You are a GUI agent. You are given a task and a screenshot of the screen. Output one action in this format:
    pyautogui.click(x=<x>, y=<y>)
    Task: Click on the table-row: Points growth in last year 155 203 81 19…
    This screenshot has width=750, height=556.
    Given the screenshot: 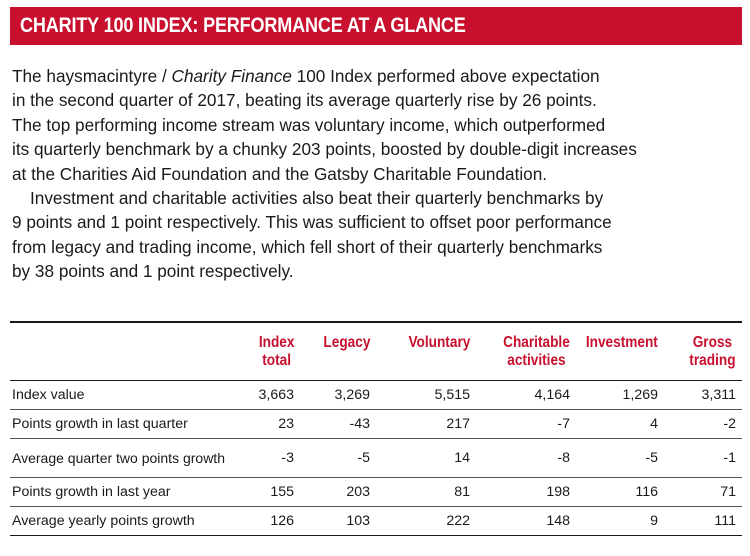 What is the action you would take?
    pyautogui.click(x=376, y=492)
    